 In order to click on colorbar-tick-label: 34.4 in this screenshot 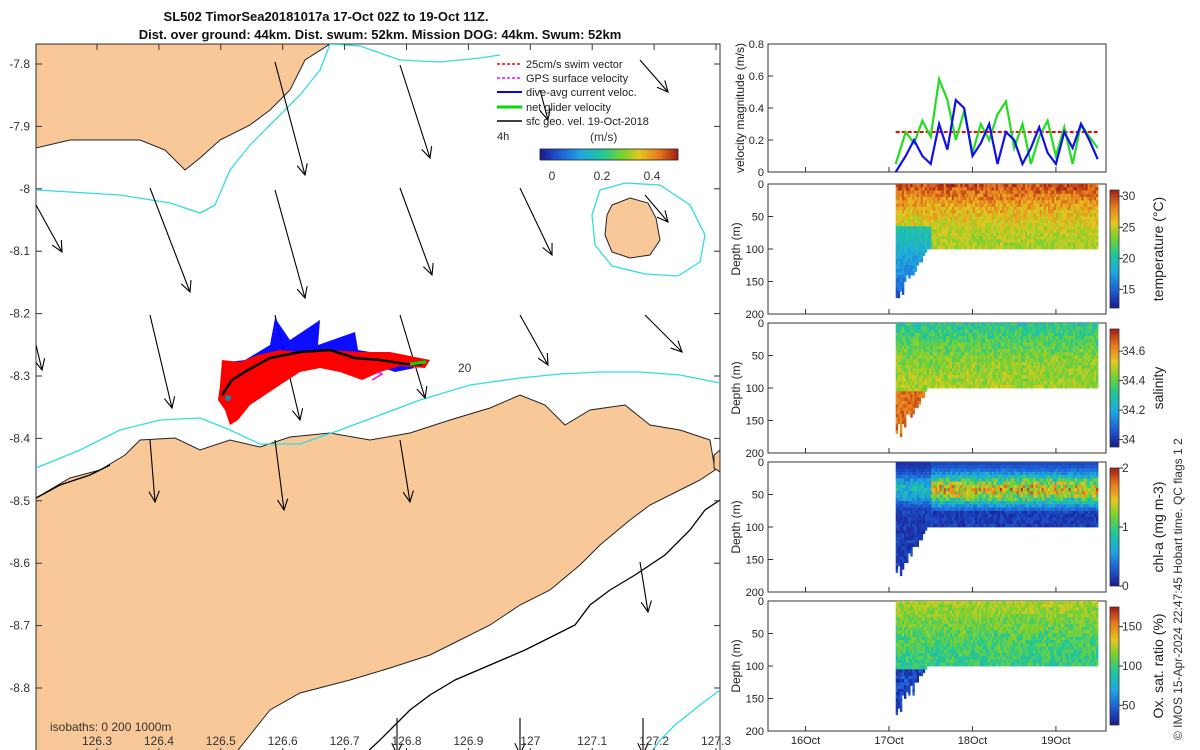, I will do `click(1134, 381)`.